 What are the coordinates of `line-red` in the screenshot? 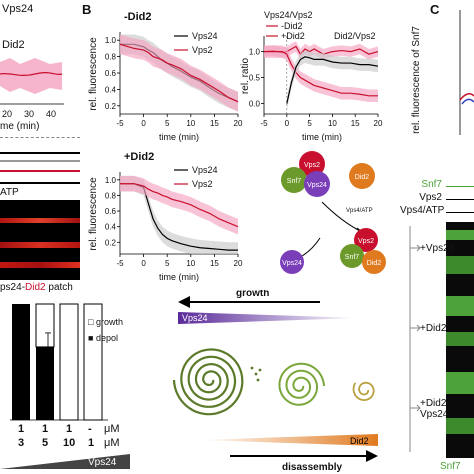 It's located at (40, 171).